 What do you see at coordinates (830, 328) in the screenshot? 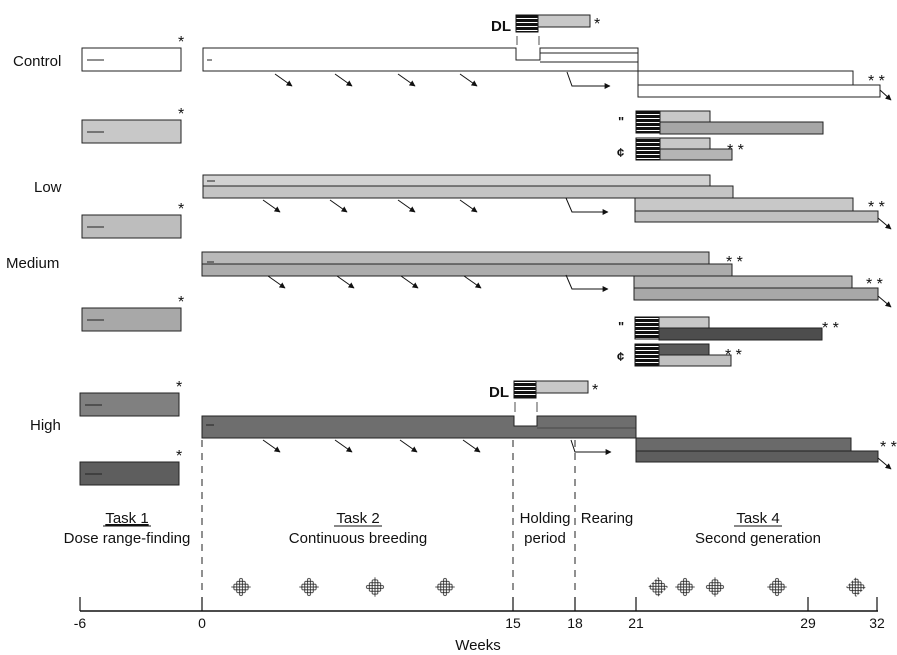
I see `double-asterisk-medium-male: * *` at bounding box center [830, 328].